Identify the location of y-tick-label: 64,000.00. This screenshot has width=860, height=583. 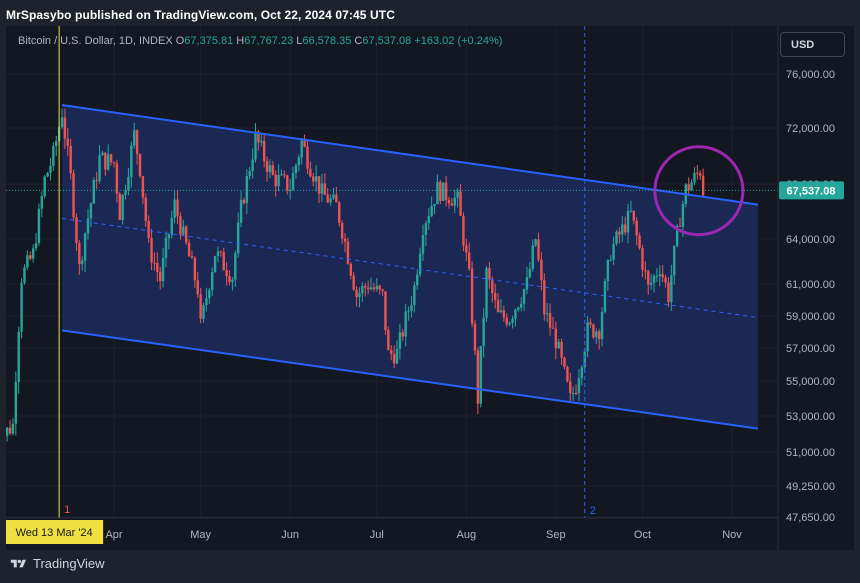
(810, 240).